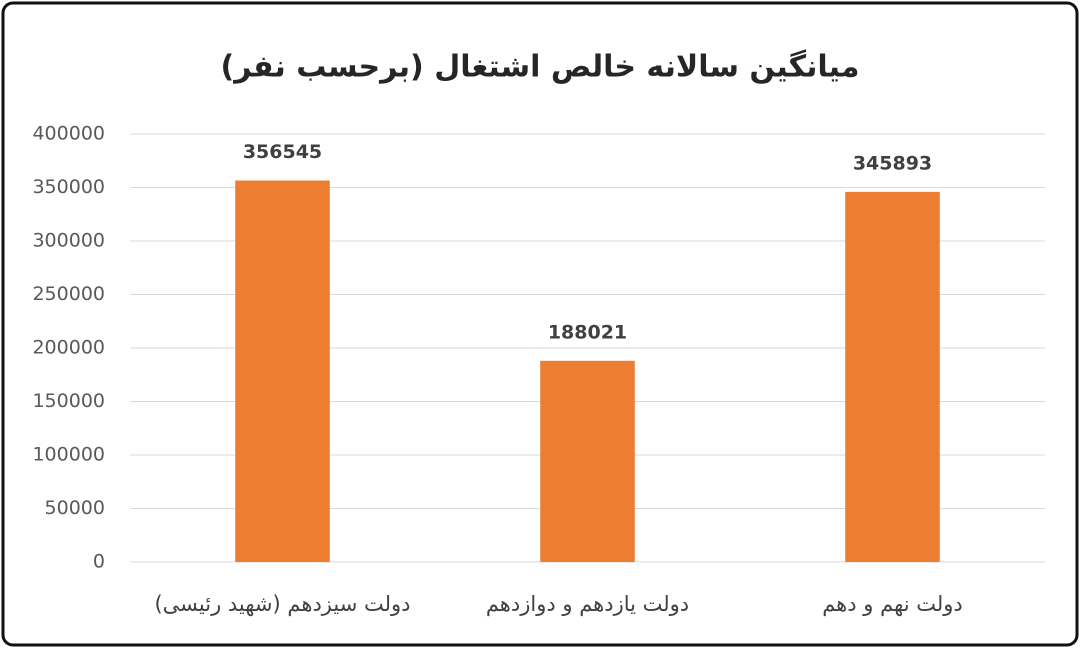  I want to click on y-tick-label: 400000, so click(68, 134).